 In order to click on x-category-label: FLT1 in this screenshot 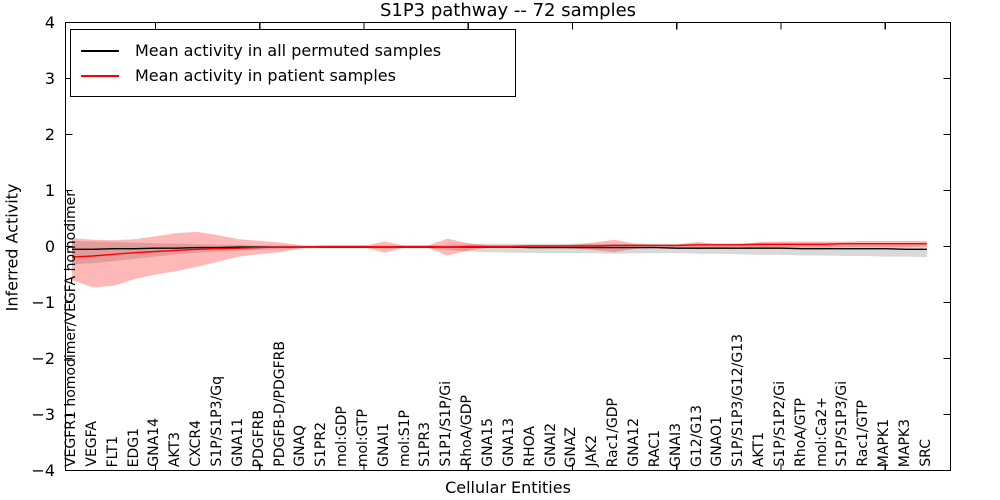, I will do `click(112, 451)`.